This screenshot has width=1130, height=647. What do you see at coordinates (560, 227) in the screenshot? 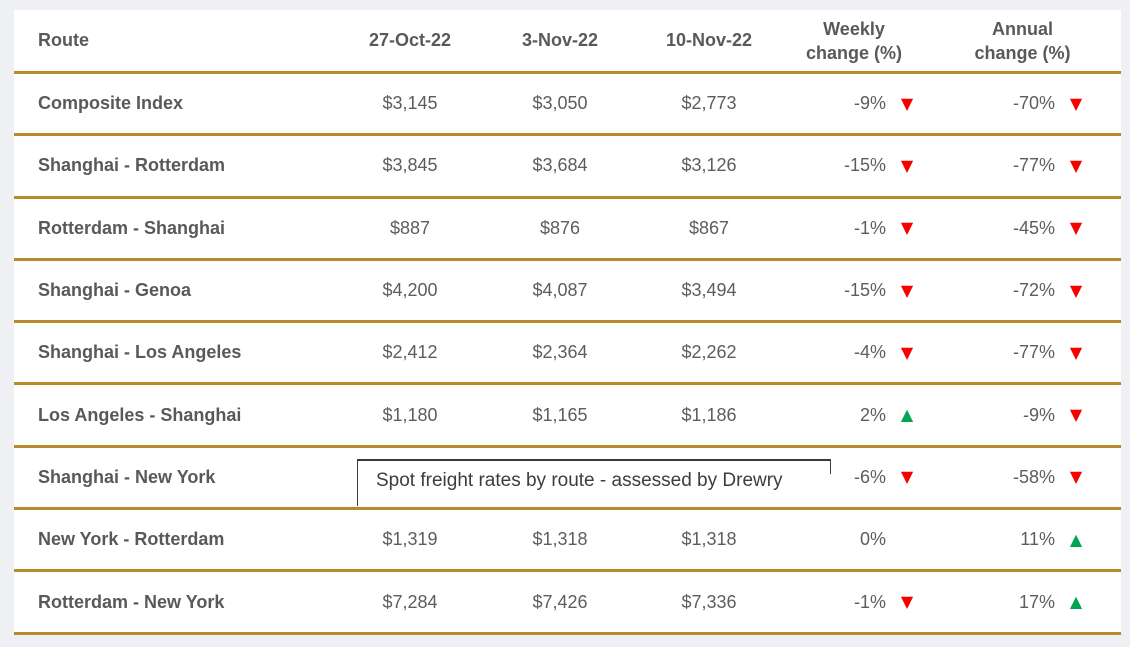
I see `rate-3-nov-cell: $876` at bounding box center [560, 227].